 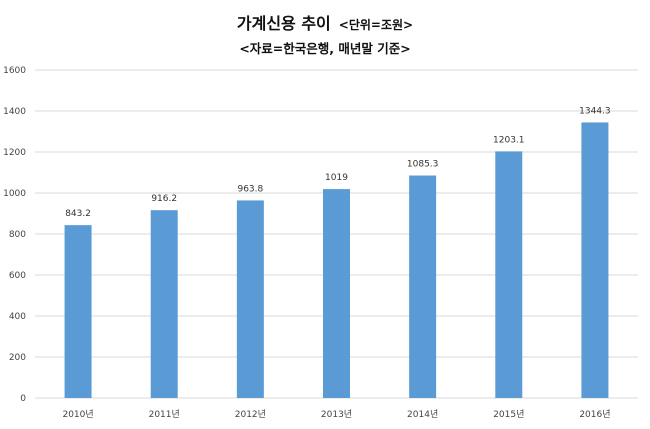 I want to click on data-label: 1344.3, so click(x=595, y=111).